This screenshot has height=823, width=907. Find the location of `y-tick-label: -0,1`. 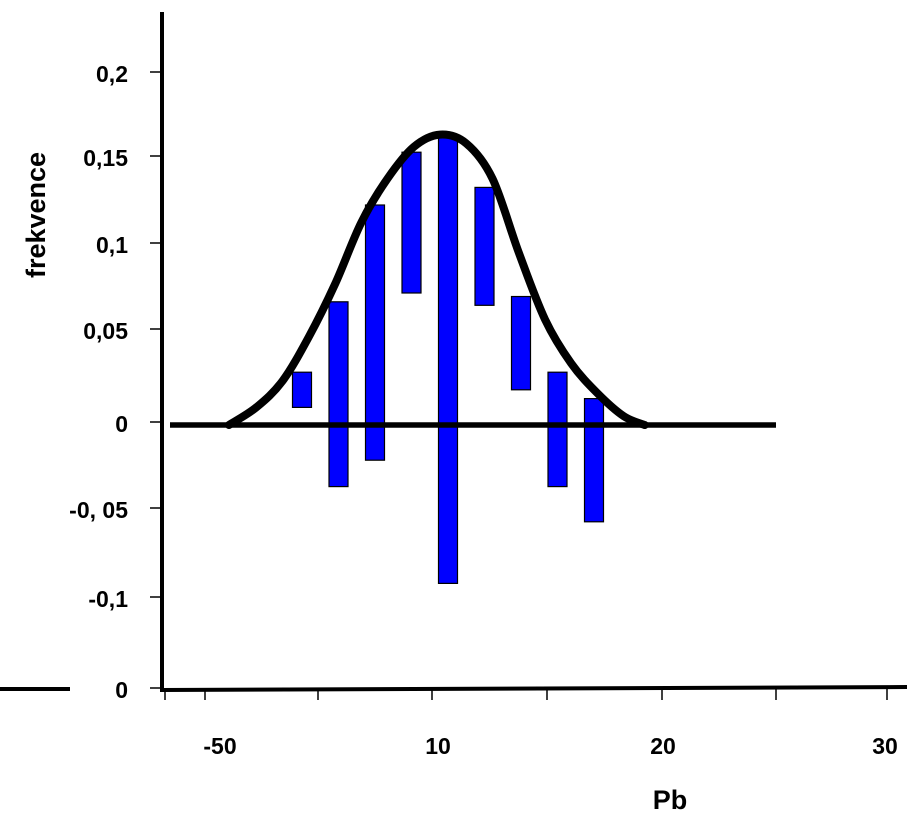

y-tick-label: -0,1 is located at coordinates (108, 599).